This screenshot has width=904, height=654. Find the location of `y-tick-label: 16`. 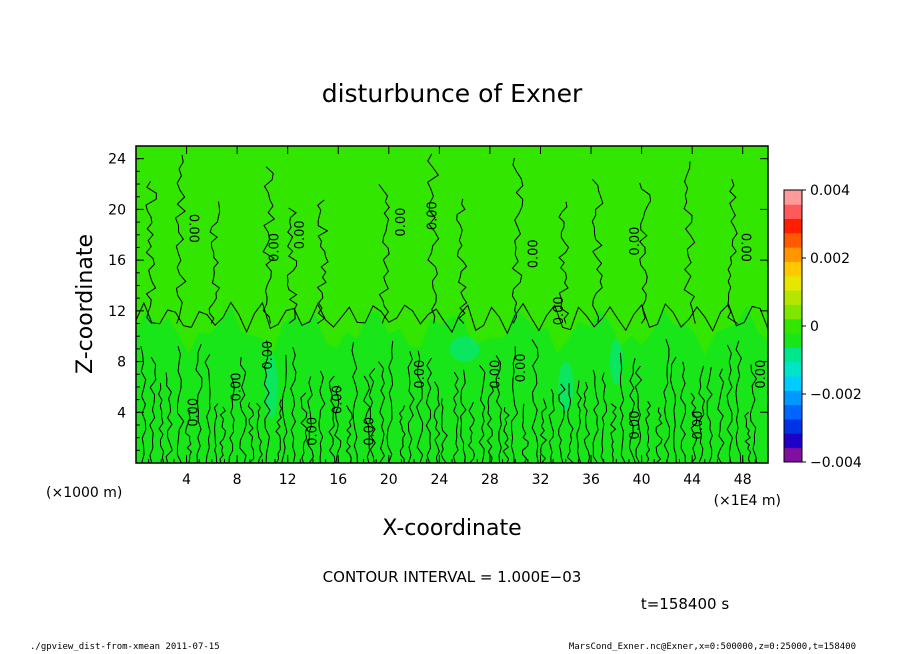

y-tick-label: 16 is located at coordinates (117, 261).